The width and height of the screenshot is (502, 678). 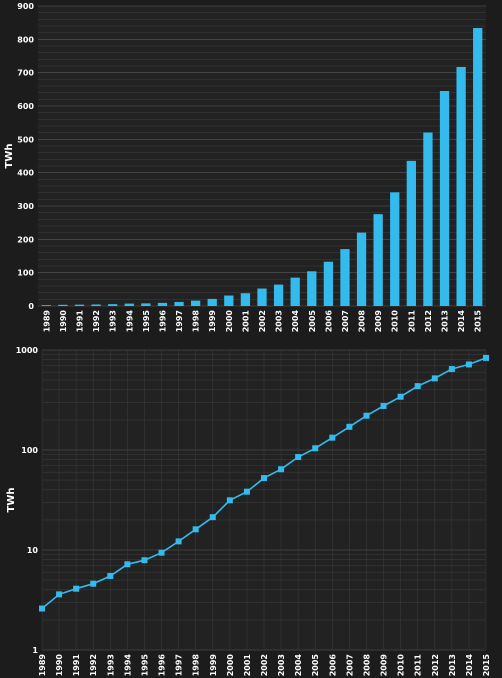 I want to click on point-2008, so click(x=366, y=415).